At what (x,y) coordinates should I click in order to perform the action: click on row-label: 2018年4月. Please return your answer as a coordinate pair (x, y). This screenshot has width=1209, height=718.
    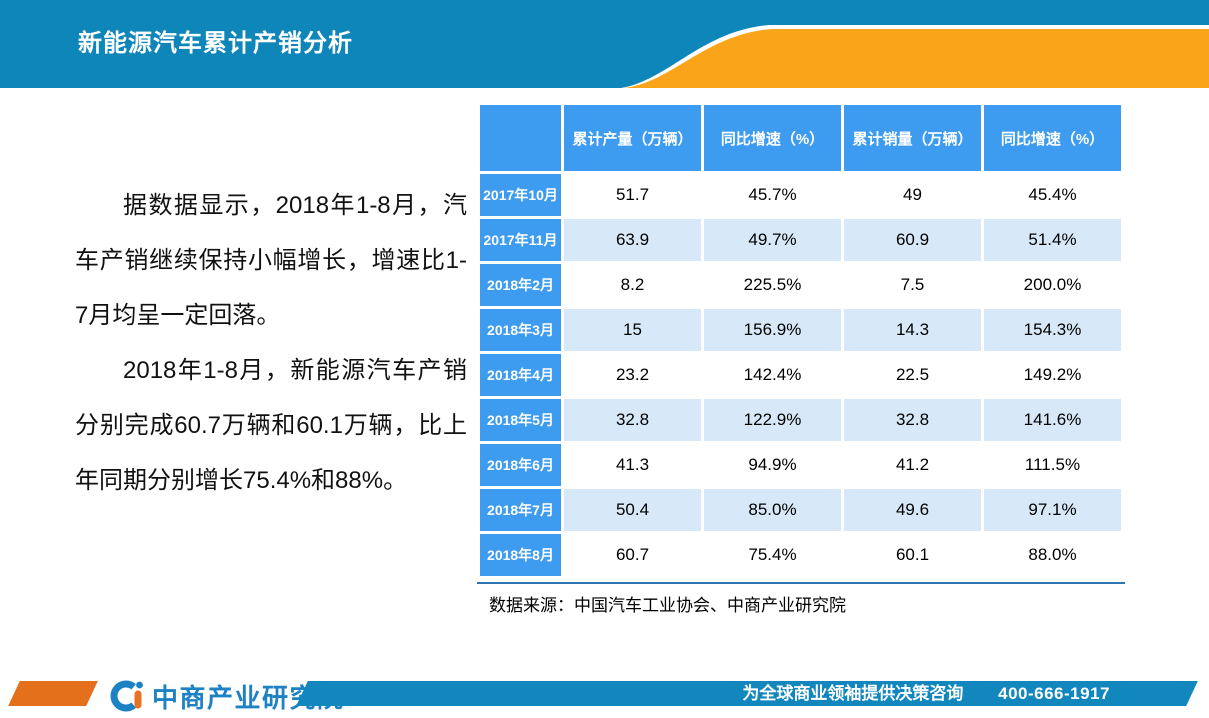
    Looking at the image, I should click on (520, 375).